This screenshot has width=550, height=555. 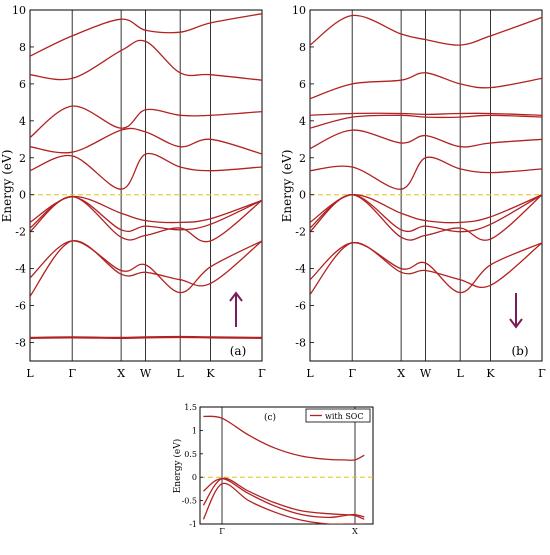 What do you see at coordinates (300, 306) in the screenshot?
I see `b-ytick-label: -6` at bounding box center [300, 306].